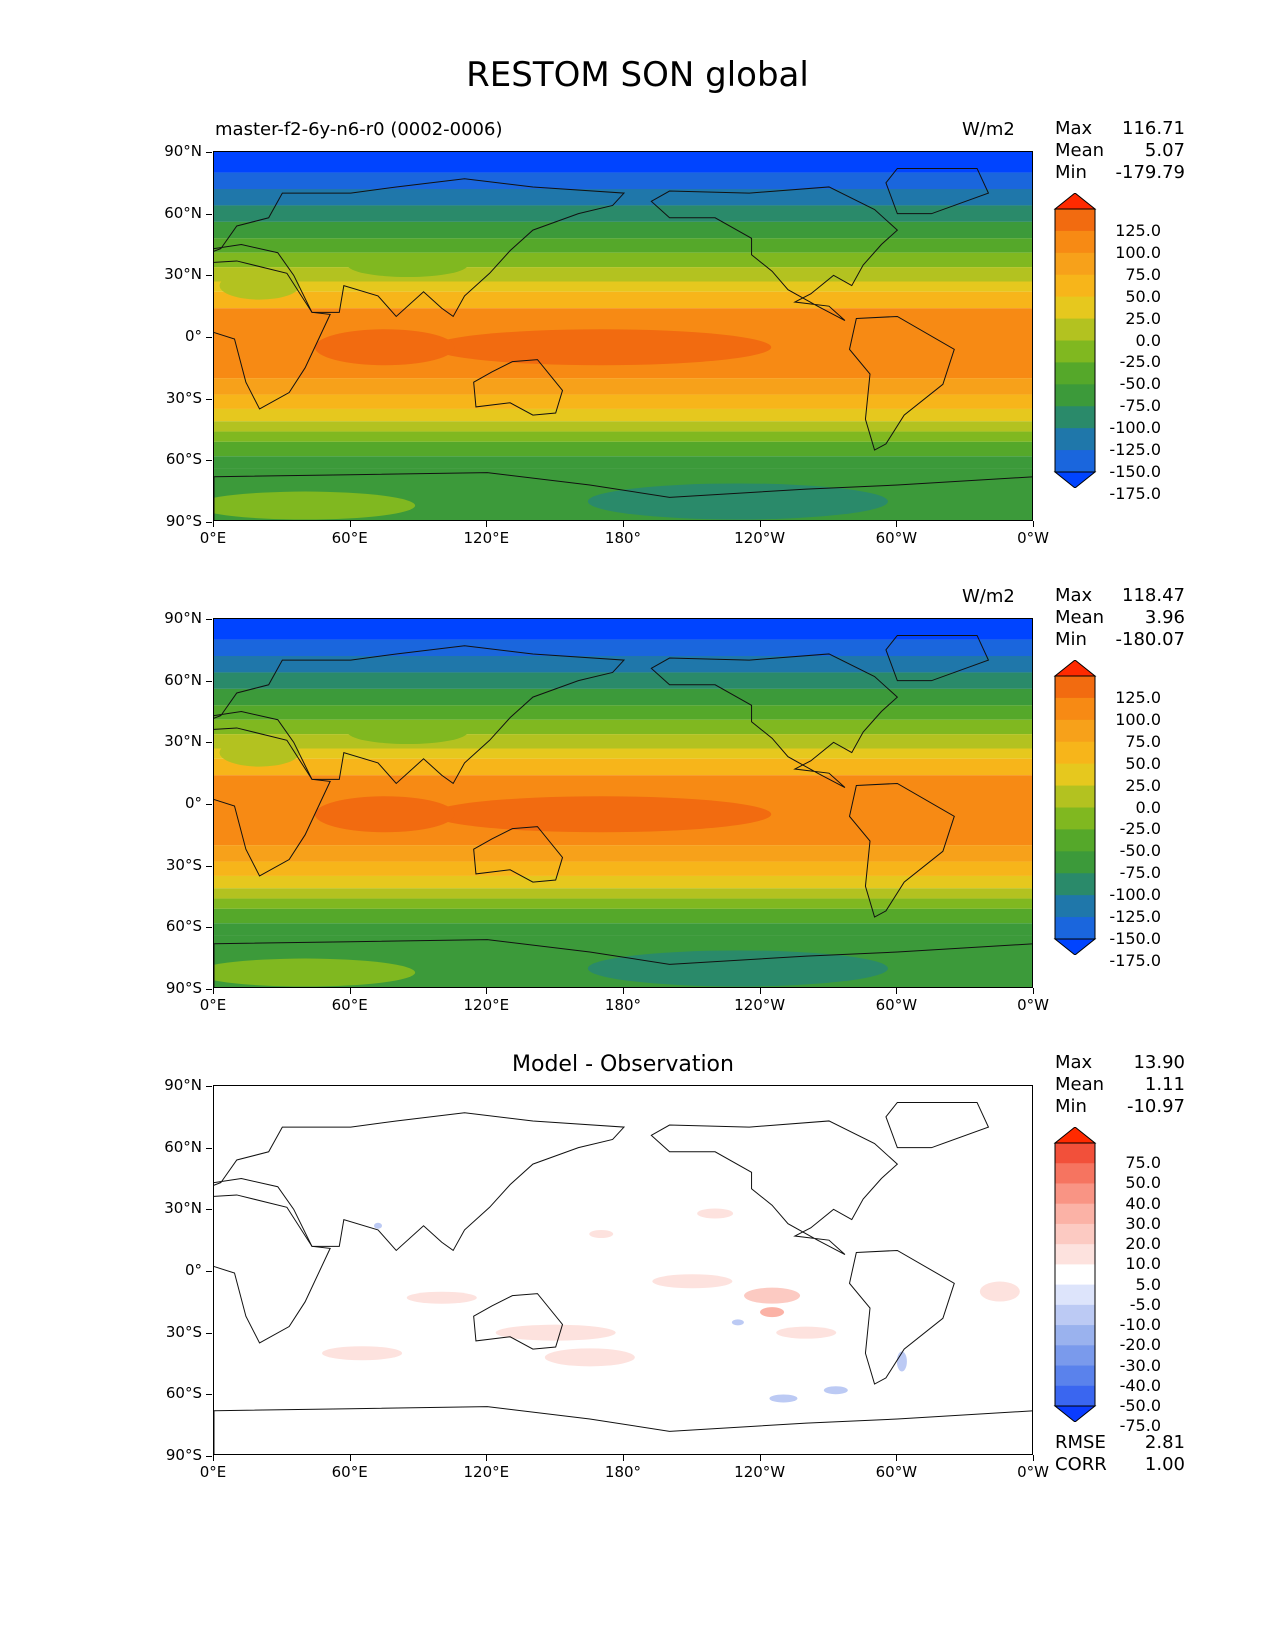 This screenshot has width=1275, height=1650. What do you see at coordinates (637, 75) in the screenshot?
I see `figure-title: RESTOM SON global` at bounding box center [637, 75].